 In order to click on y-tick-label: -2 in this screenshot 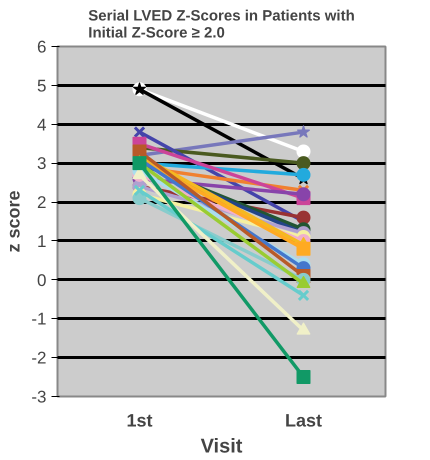, I will do `click(39, 358)`.